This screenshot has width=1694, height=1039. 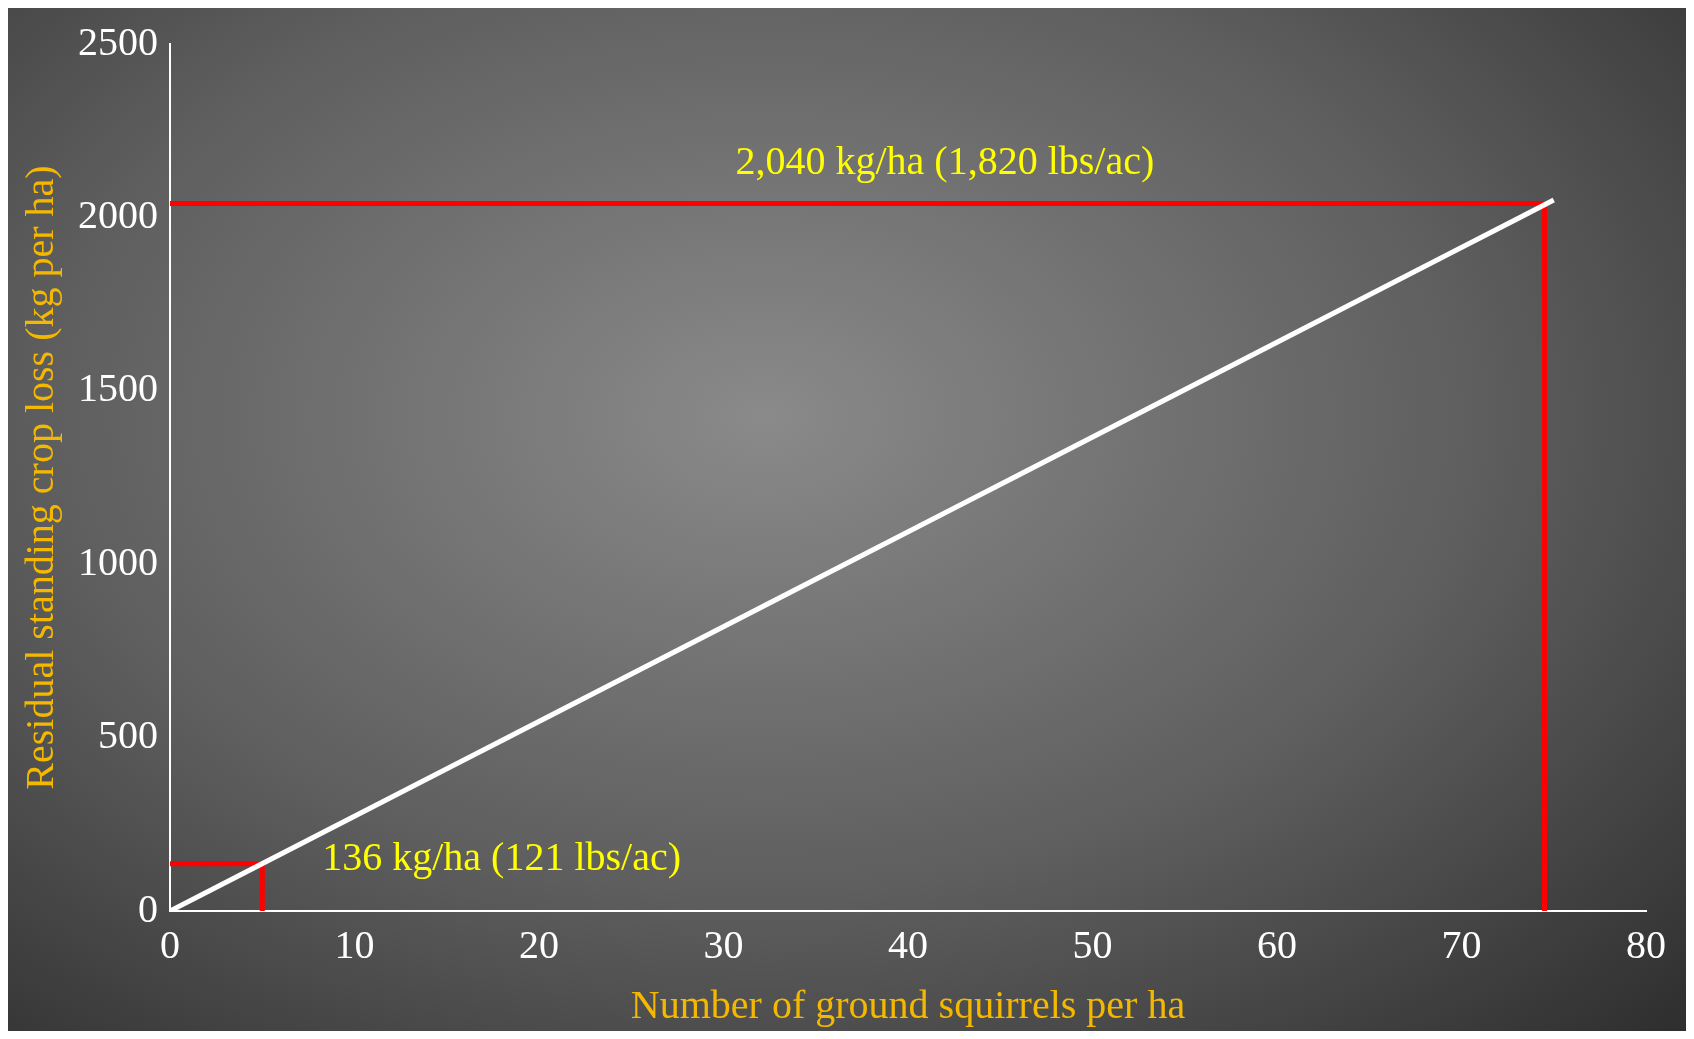 I want to click on y-tick-label: 1500, so click(x=118, y=388).